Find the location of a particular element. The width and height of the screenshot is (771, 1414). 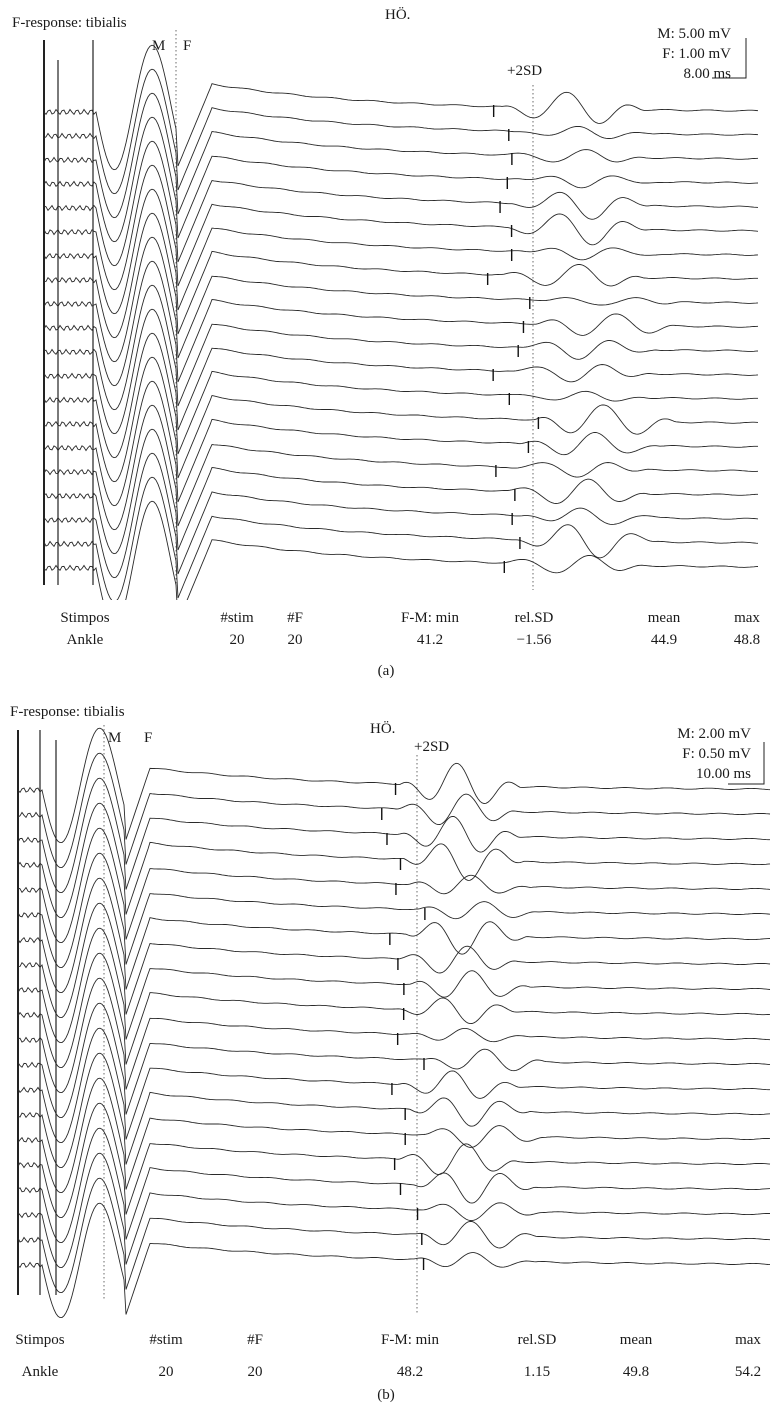

panel-caption: (a) is located at coordinates (386, 671).